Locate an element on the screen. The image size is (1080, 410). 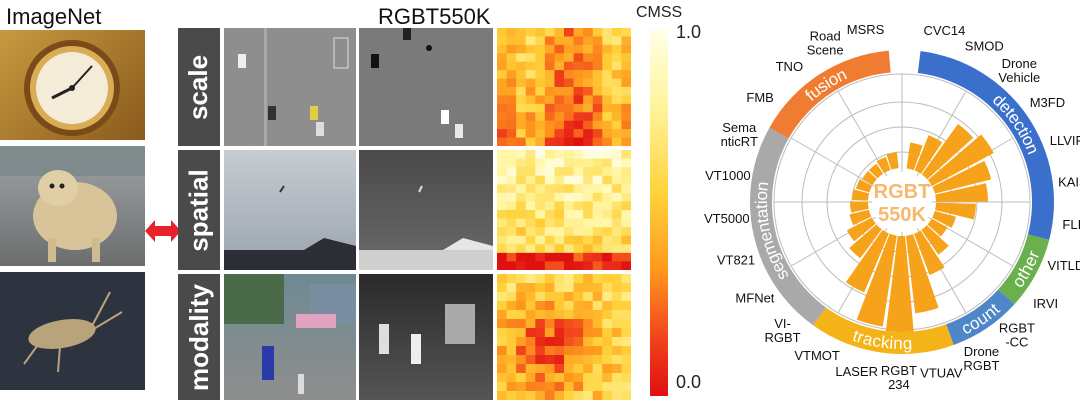
wheel-center-line2: 550K is located at coordinates (902, 215).